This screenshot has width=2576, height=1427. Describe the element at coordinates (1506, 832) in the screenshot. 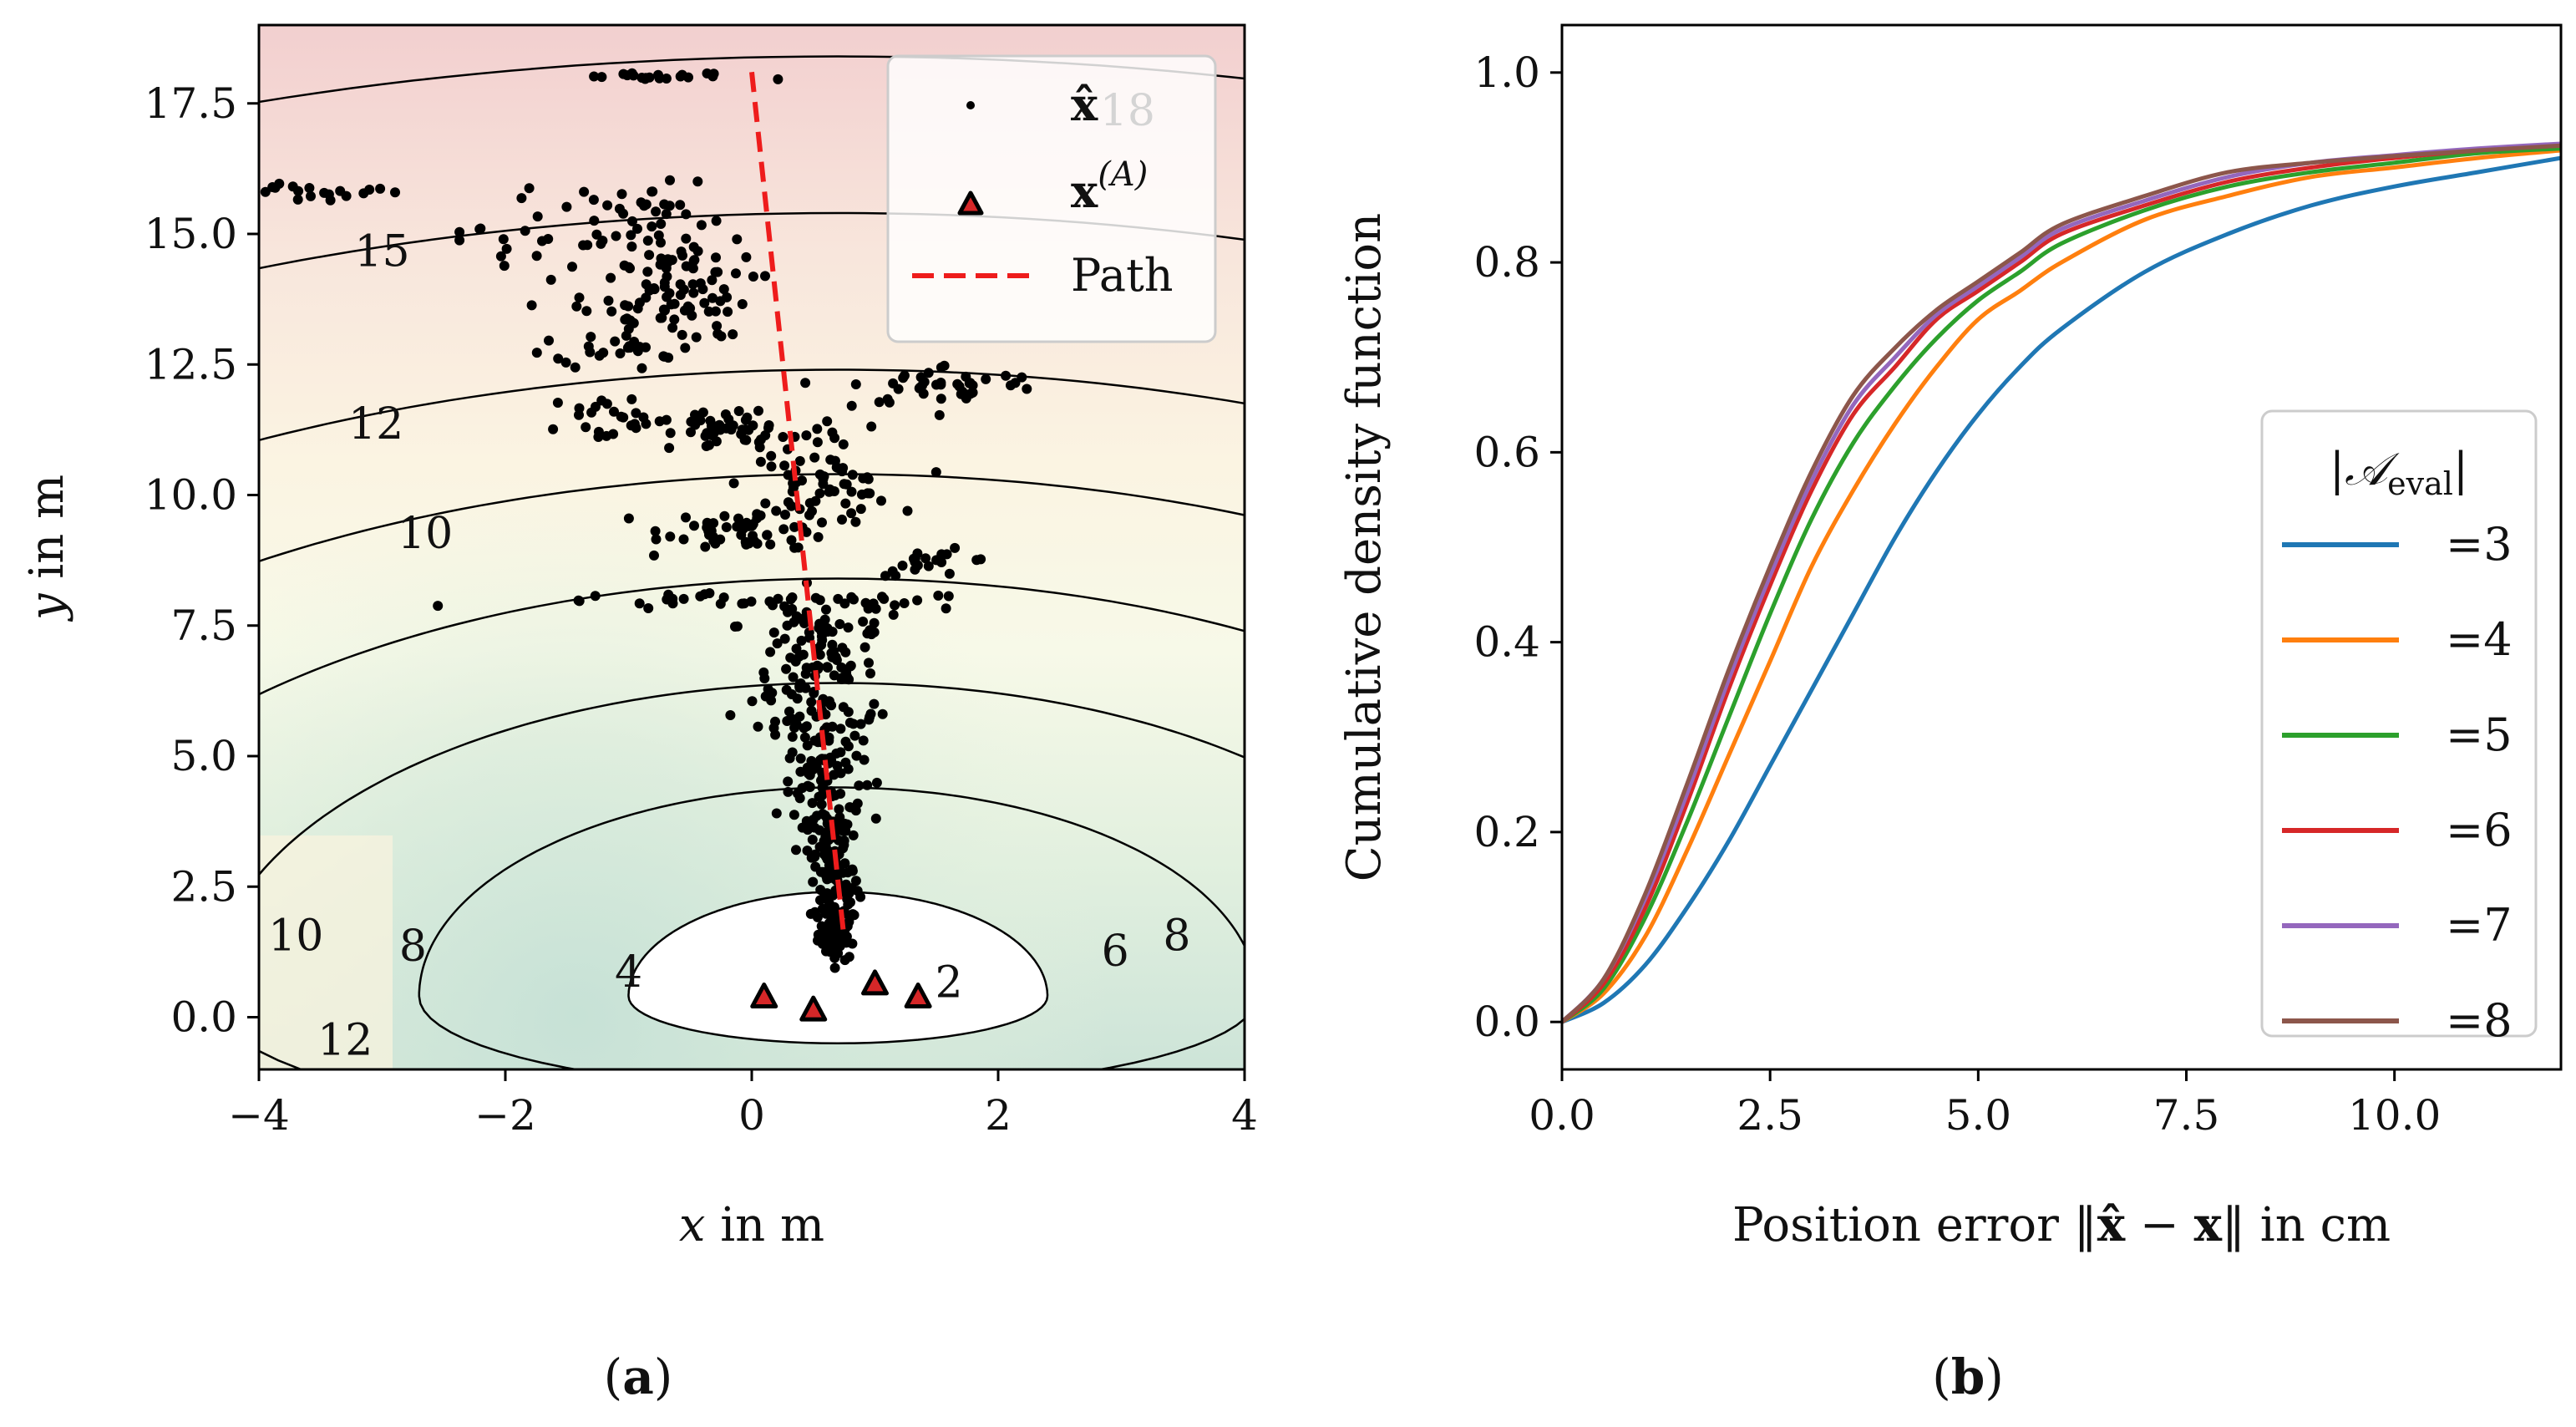

I see `y-tick-label-b: 0.2` at that location.